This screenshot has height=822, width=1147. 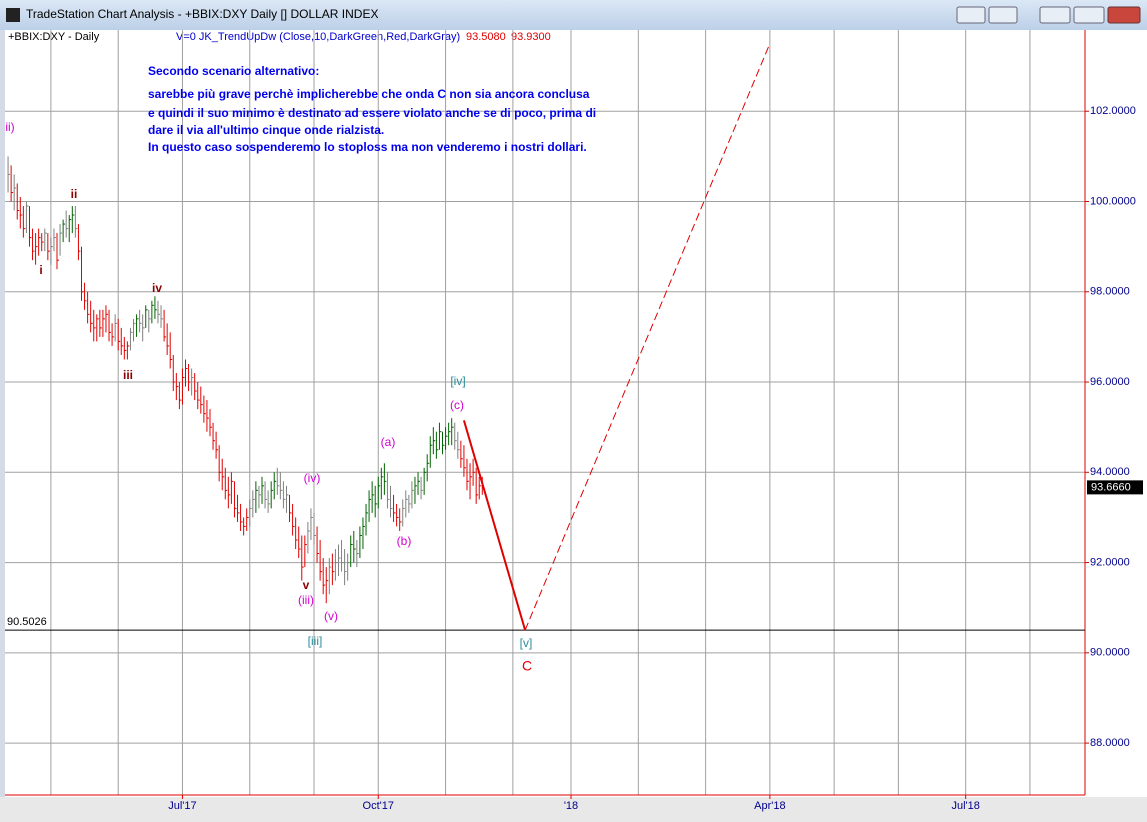 What do you see at coordinates (1089, 15) in the screenshot?
I see `maximize-button` at bounding box center [1089, 15].